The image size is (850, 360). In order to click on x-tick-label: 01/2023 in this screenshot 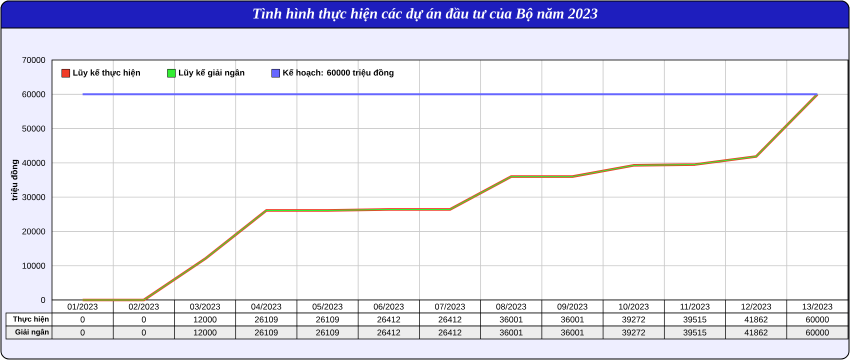, I will do `click(83, 306)`.